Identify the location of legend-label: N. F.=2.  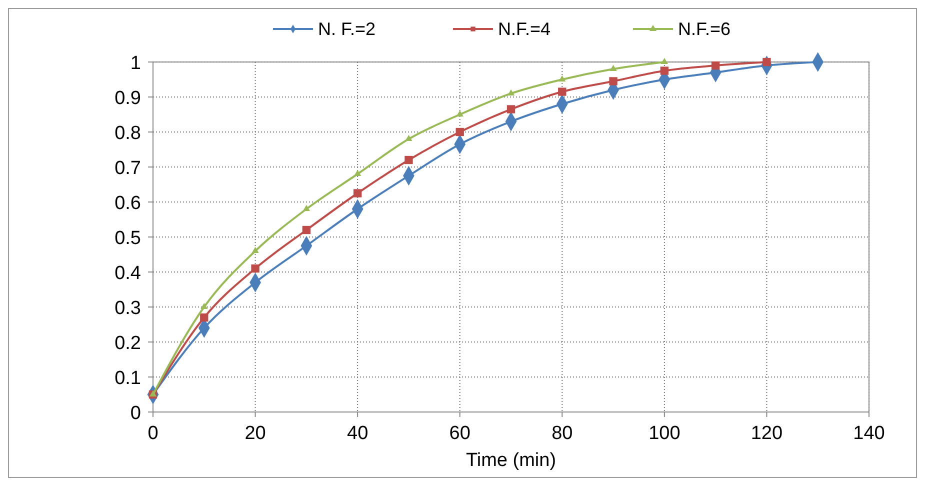
(347, 29).